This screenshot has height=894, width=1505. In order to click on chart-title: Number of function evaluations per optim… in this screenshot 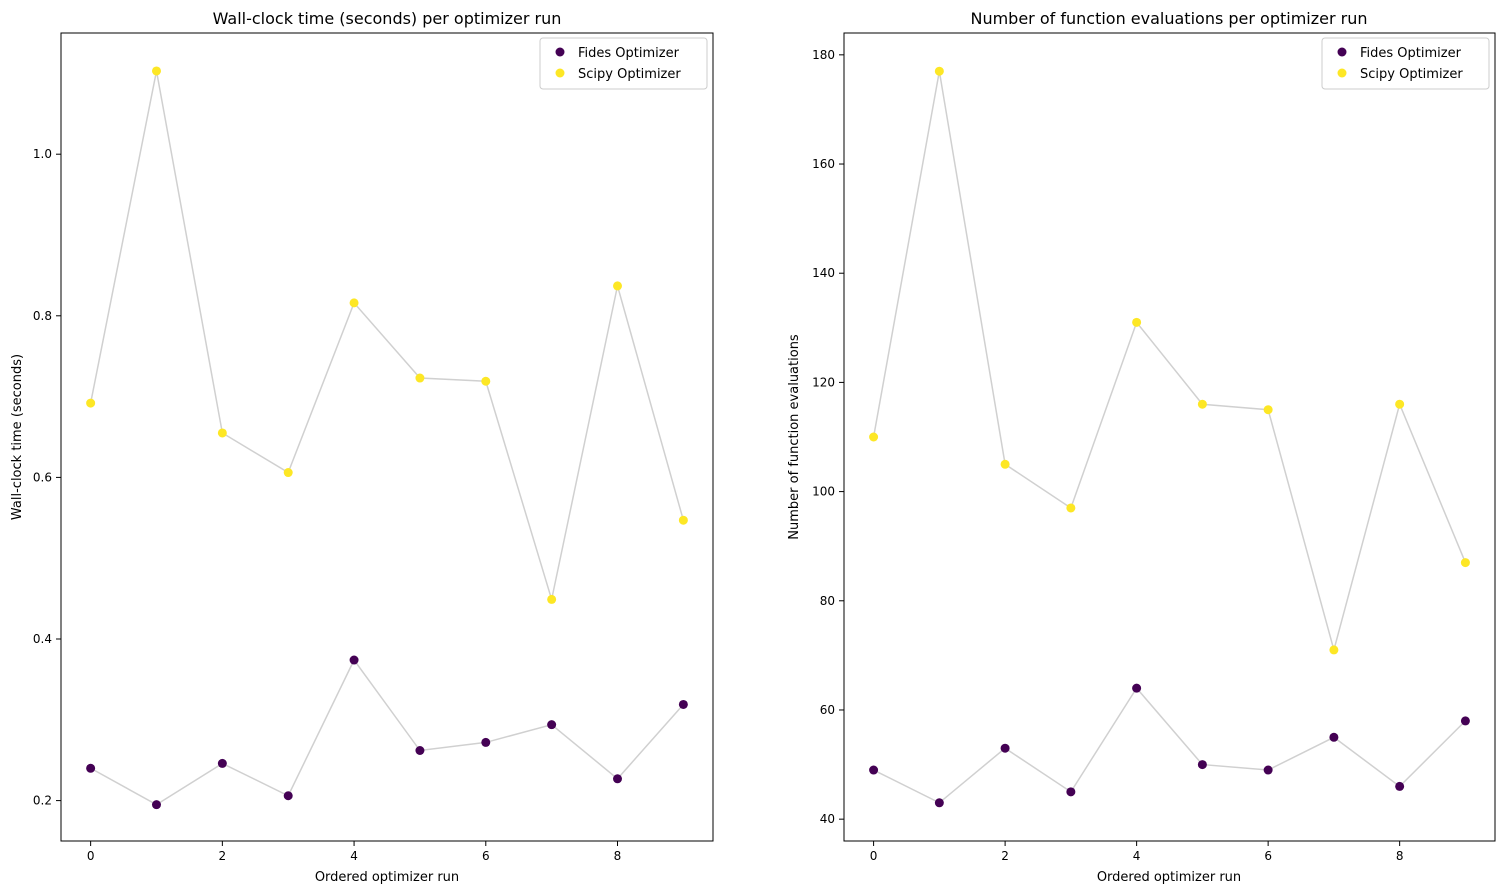, I will do `click(1168, 18)`.